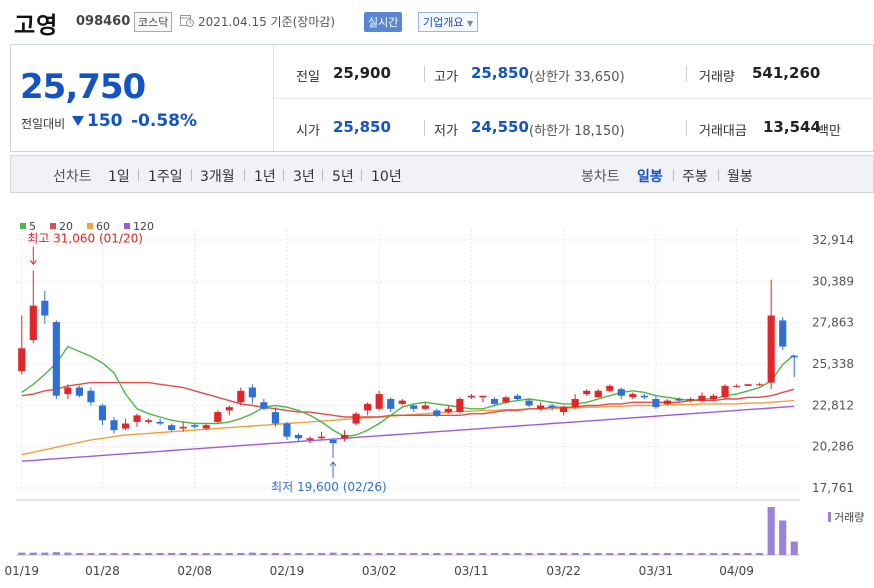 This screenshot has height=588, width=874. Describe the element at coordinates (127, 226) in the screenshot. I see `legend-swatch` at that location.